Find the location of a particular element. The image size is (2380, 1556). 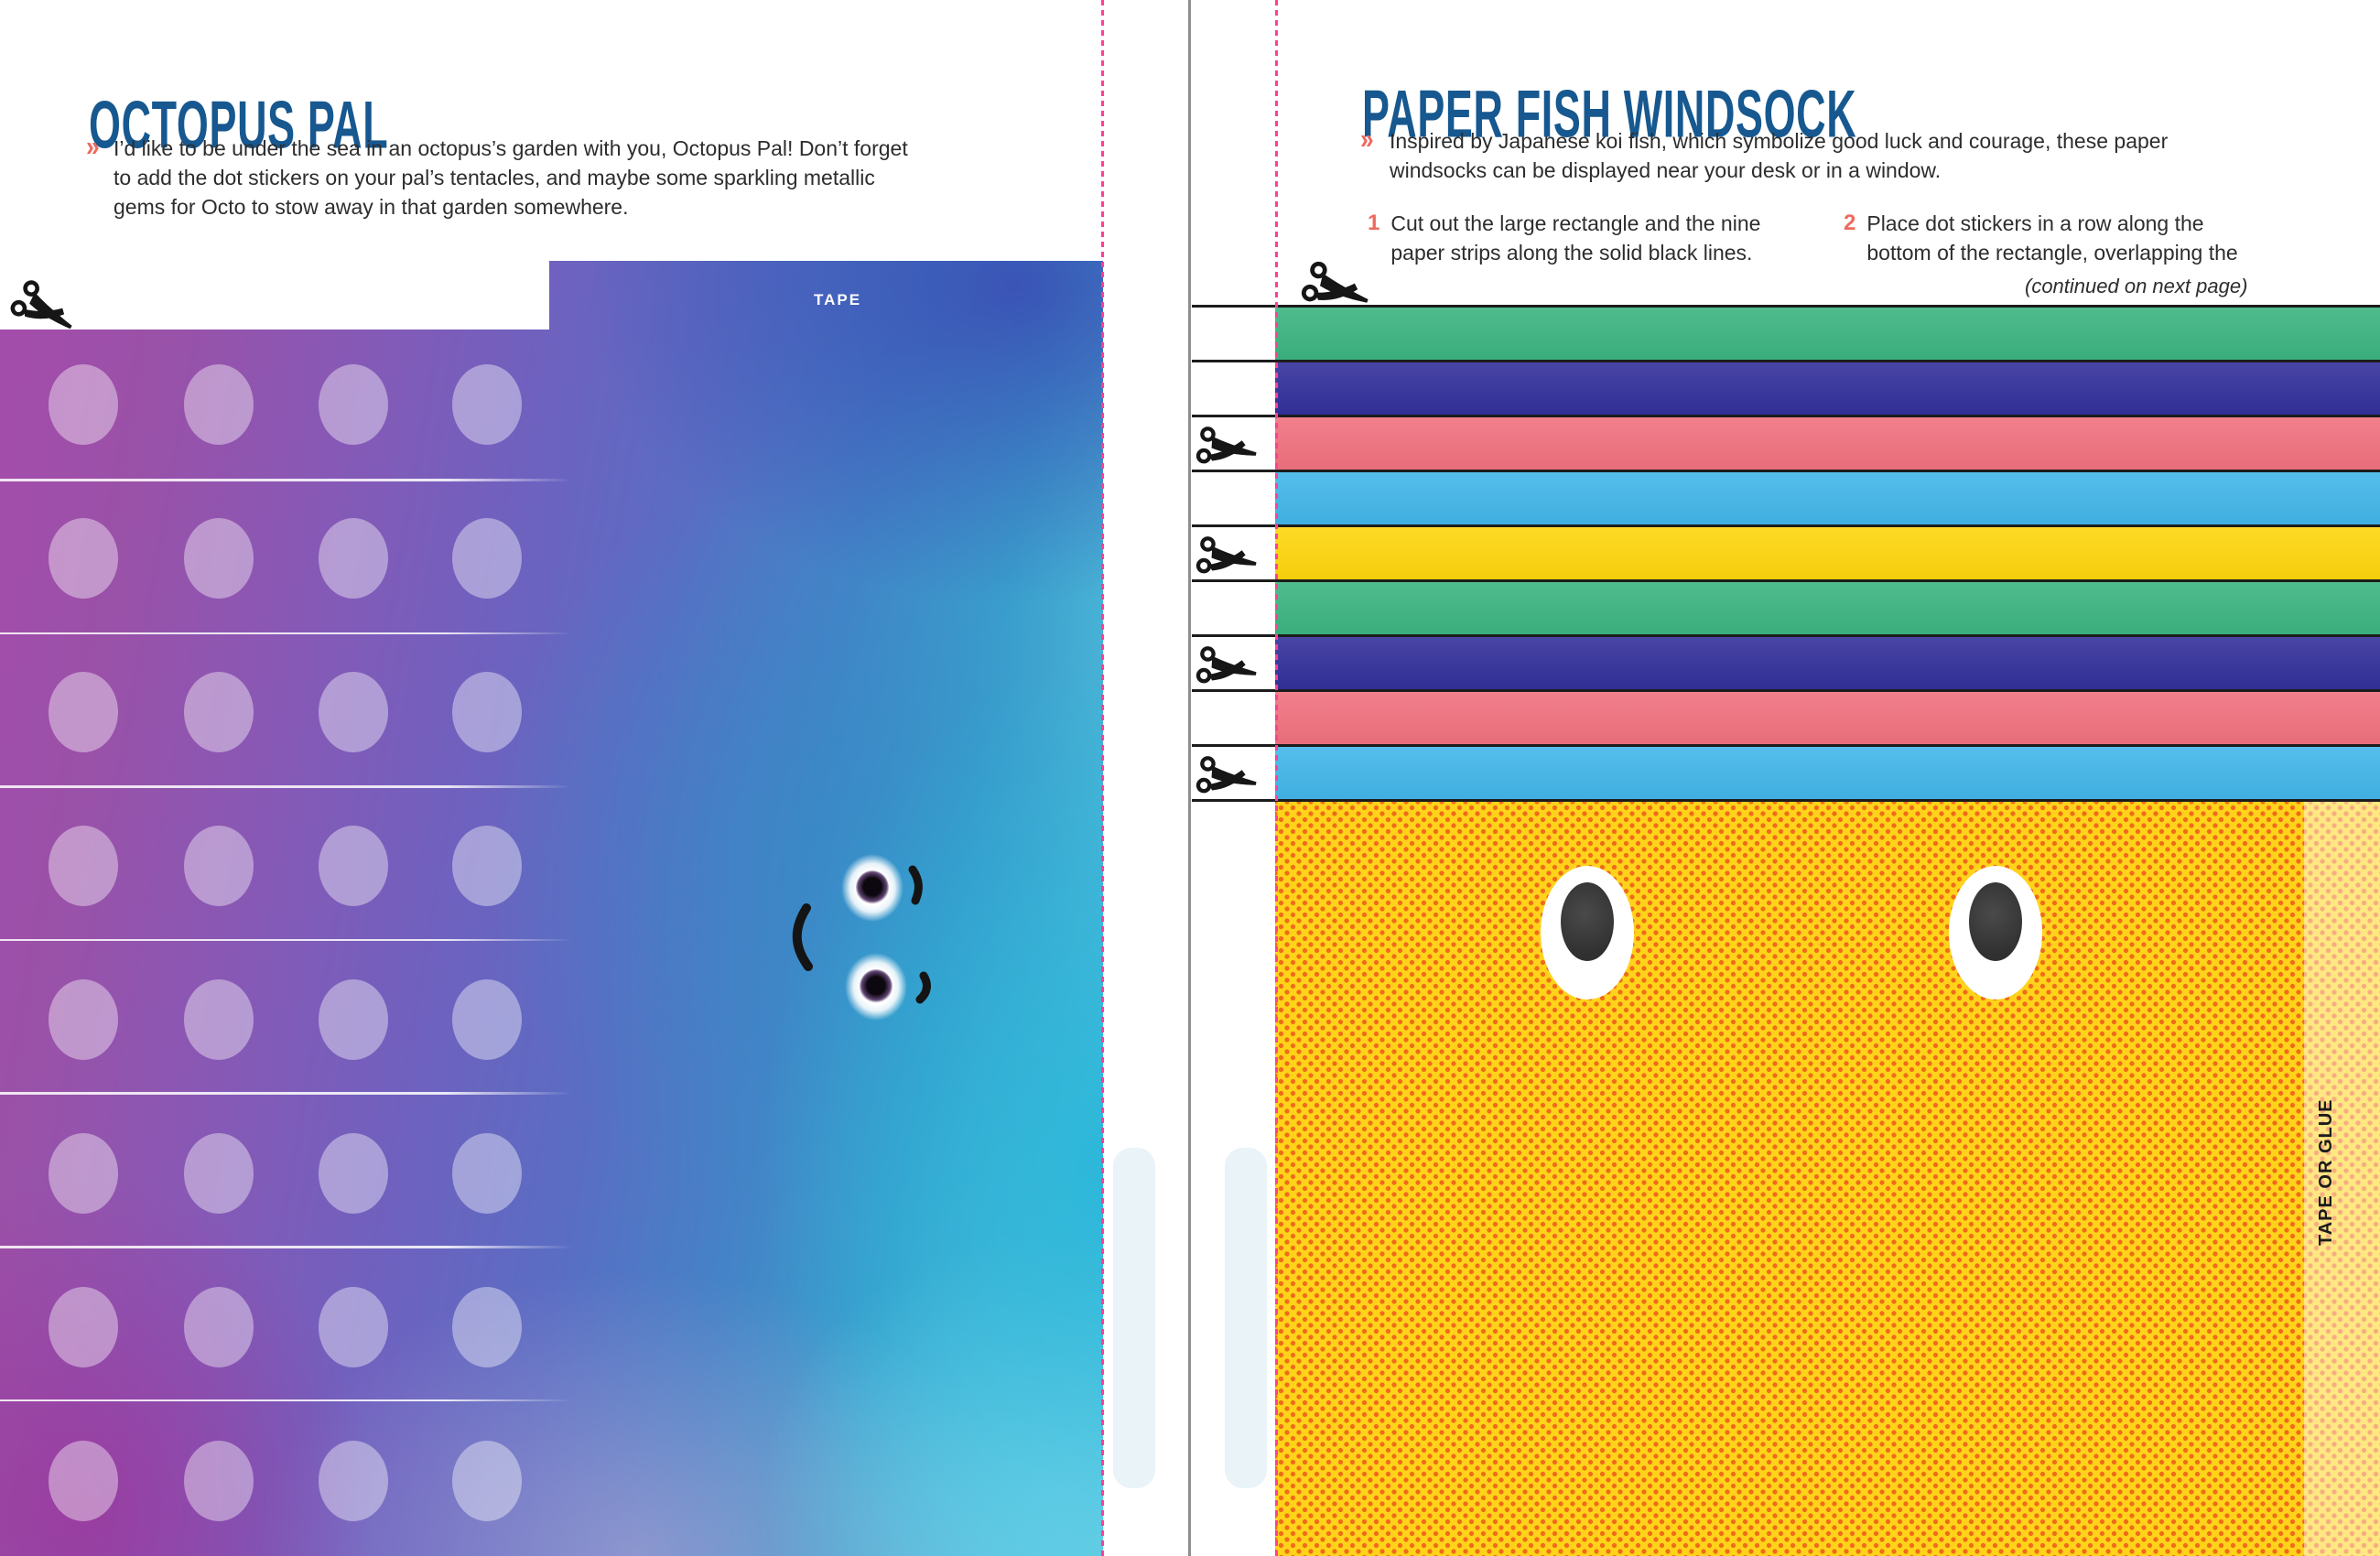

page-title-octopus-pal: OCTOPUS PAL is located at coordinates (239, 125).